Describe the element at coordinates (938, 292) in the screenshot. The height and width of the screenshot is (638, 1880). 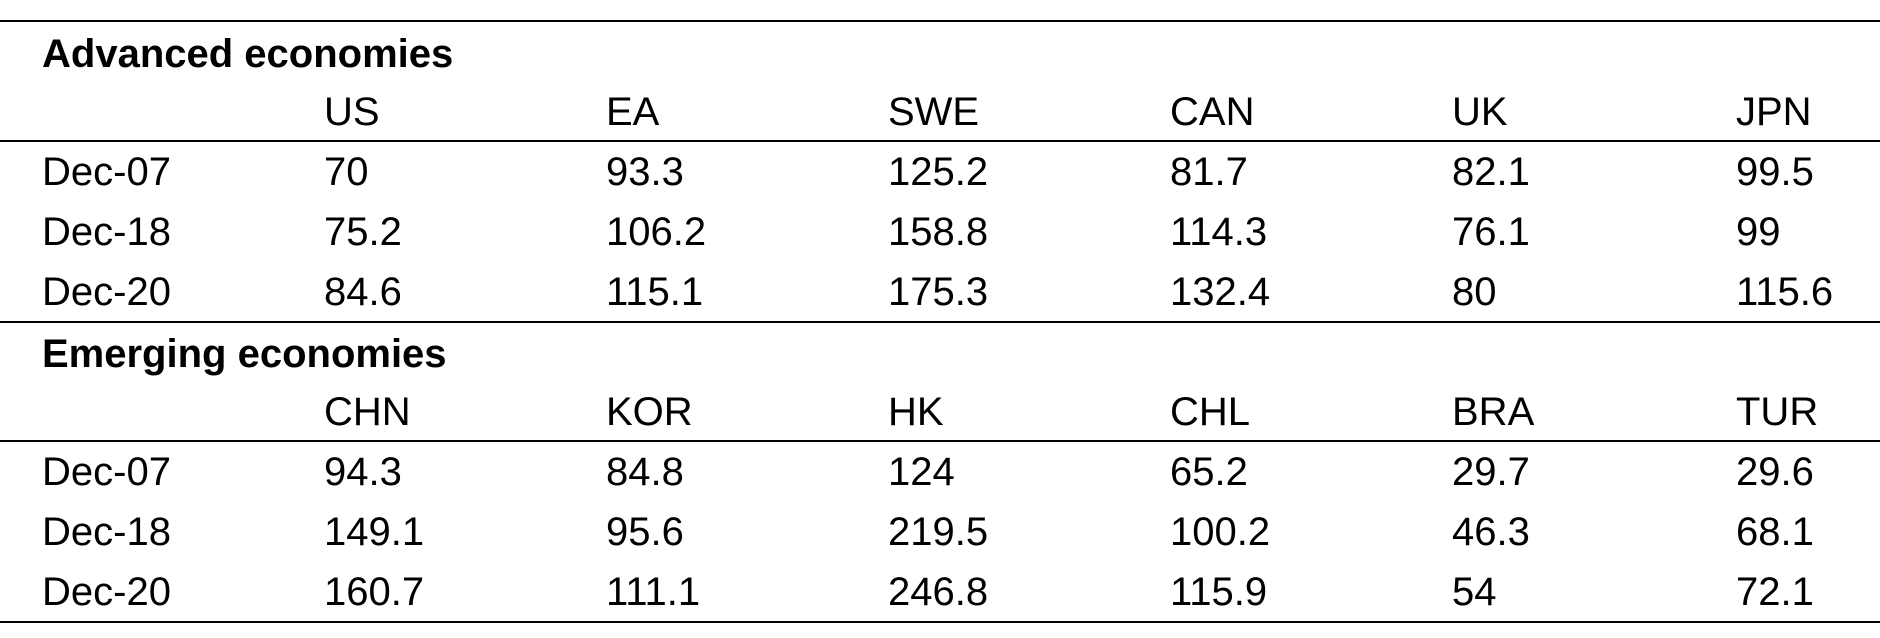
I see `cell-value: 175.3` at that location.